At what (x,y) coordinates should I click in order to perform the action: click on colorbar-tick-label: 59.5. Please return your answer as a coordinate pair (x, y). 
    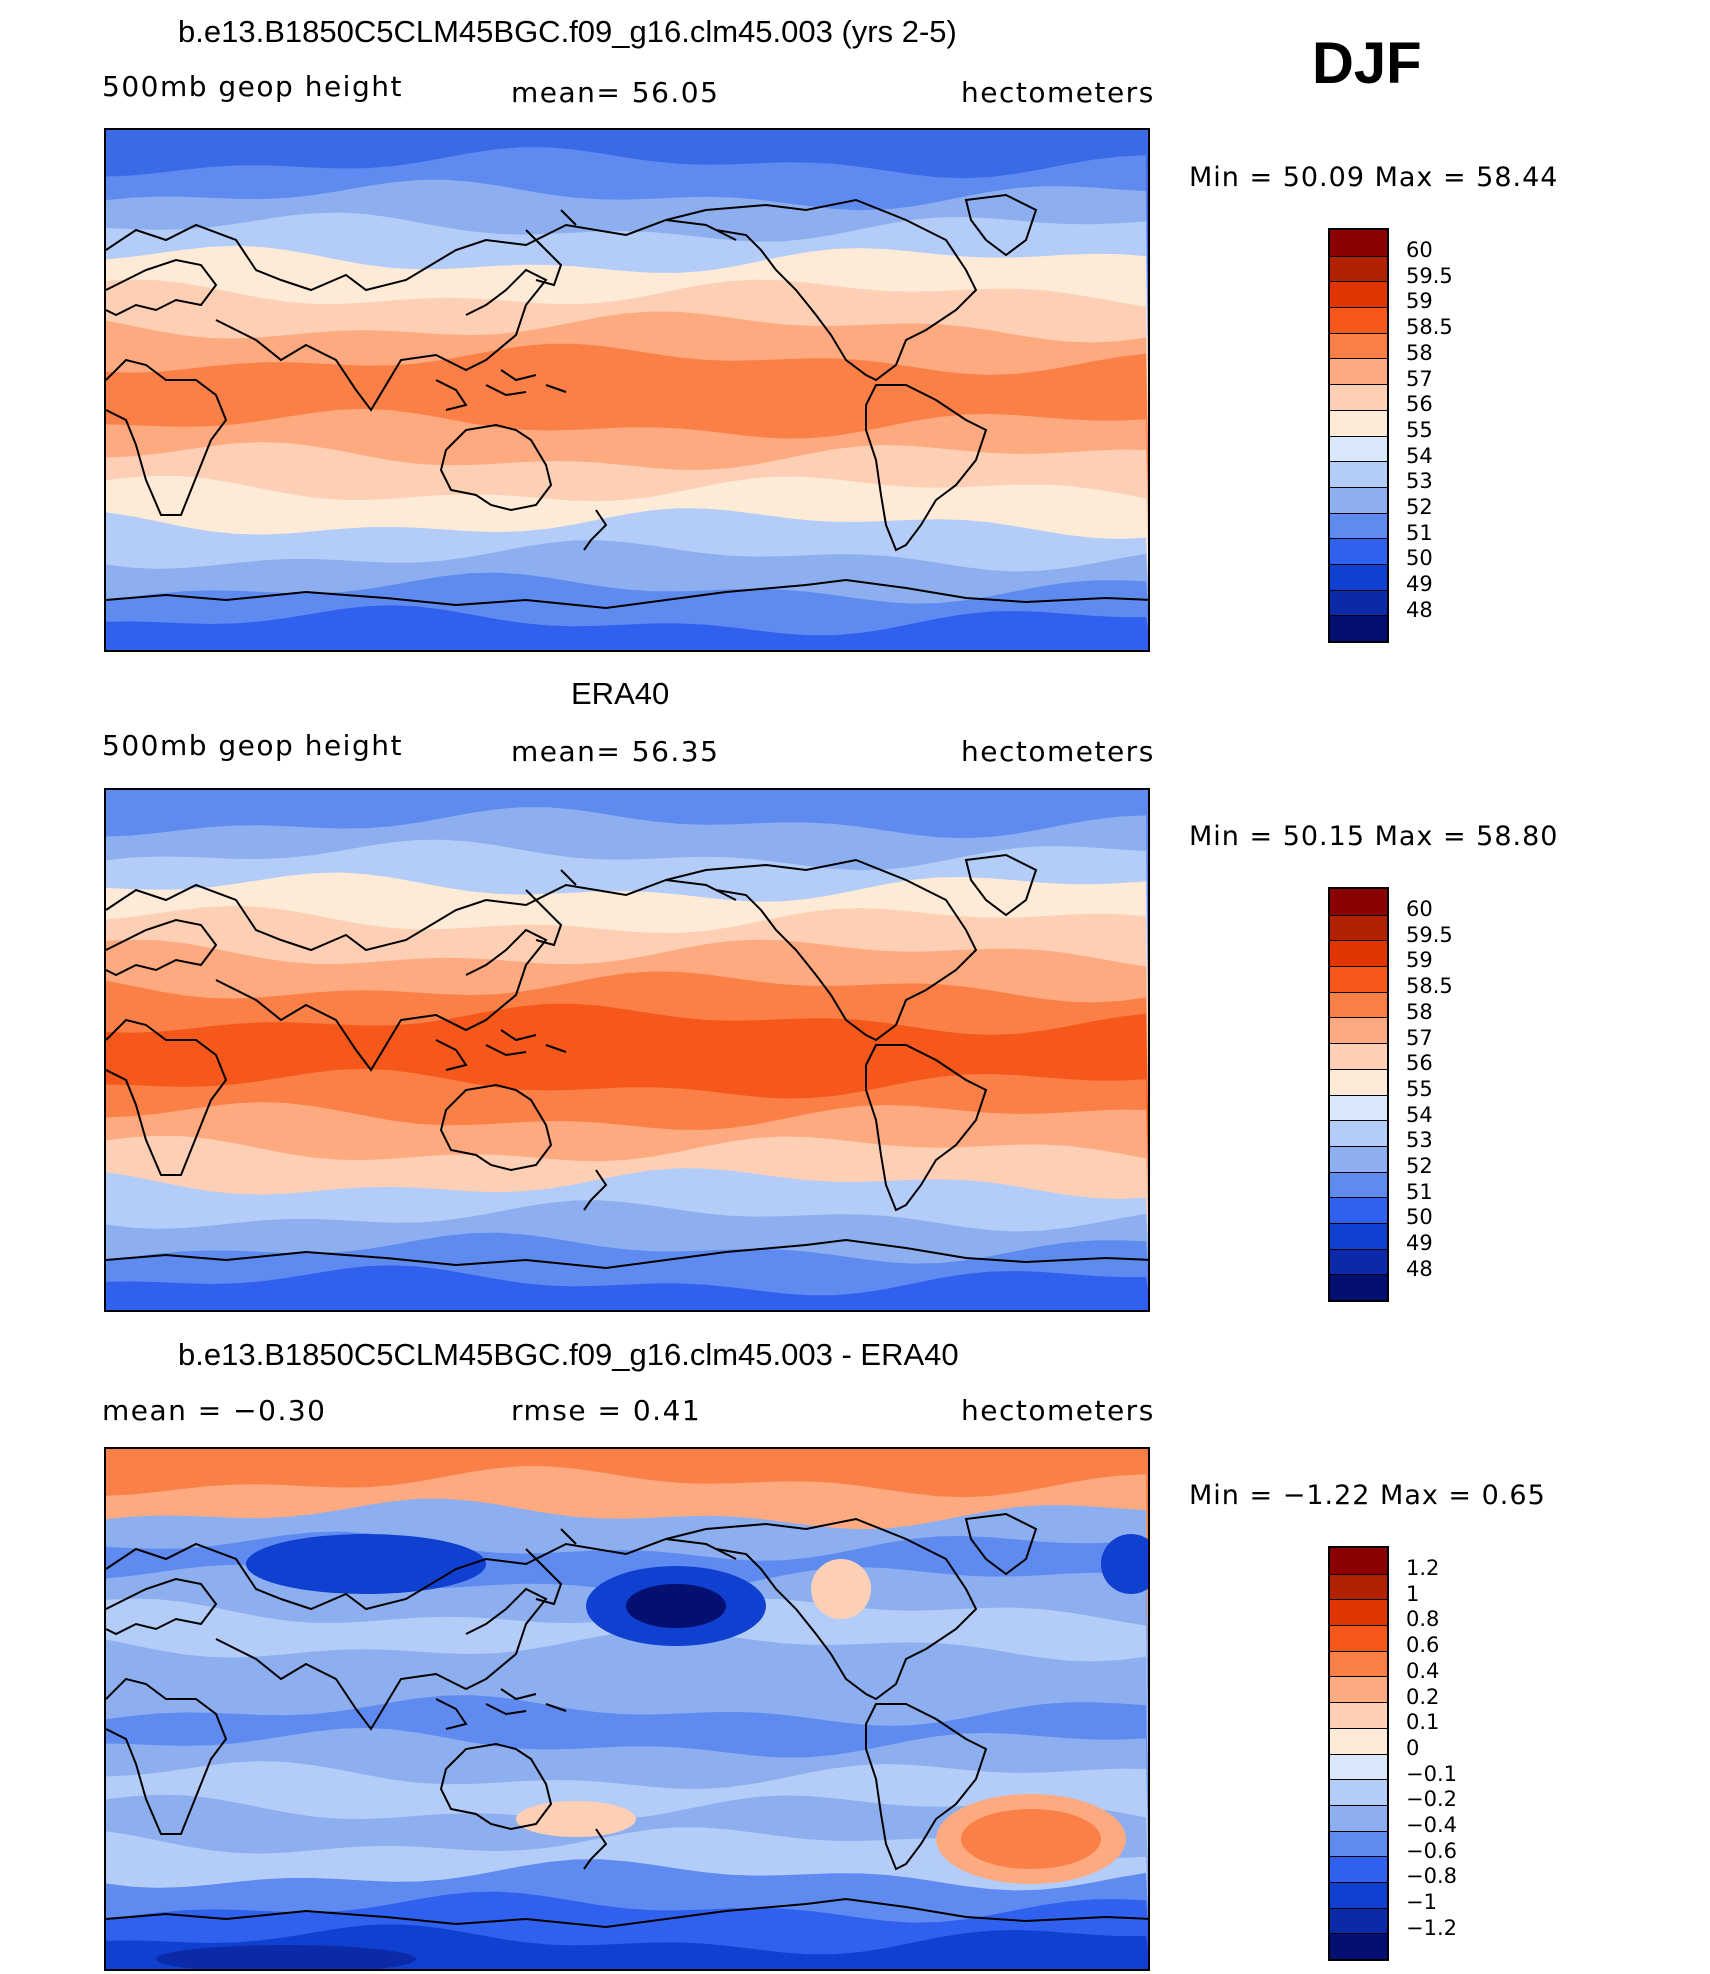
    Looking at the image, I should click on (1429, 275).